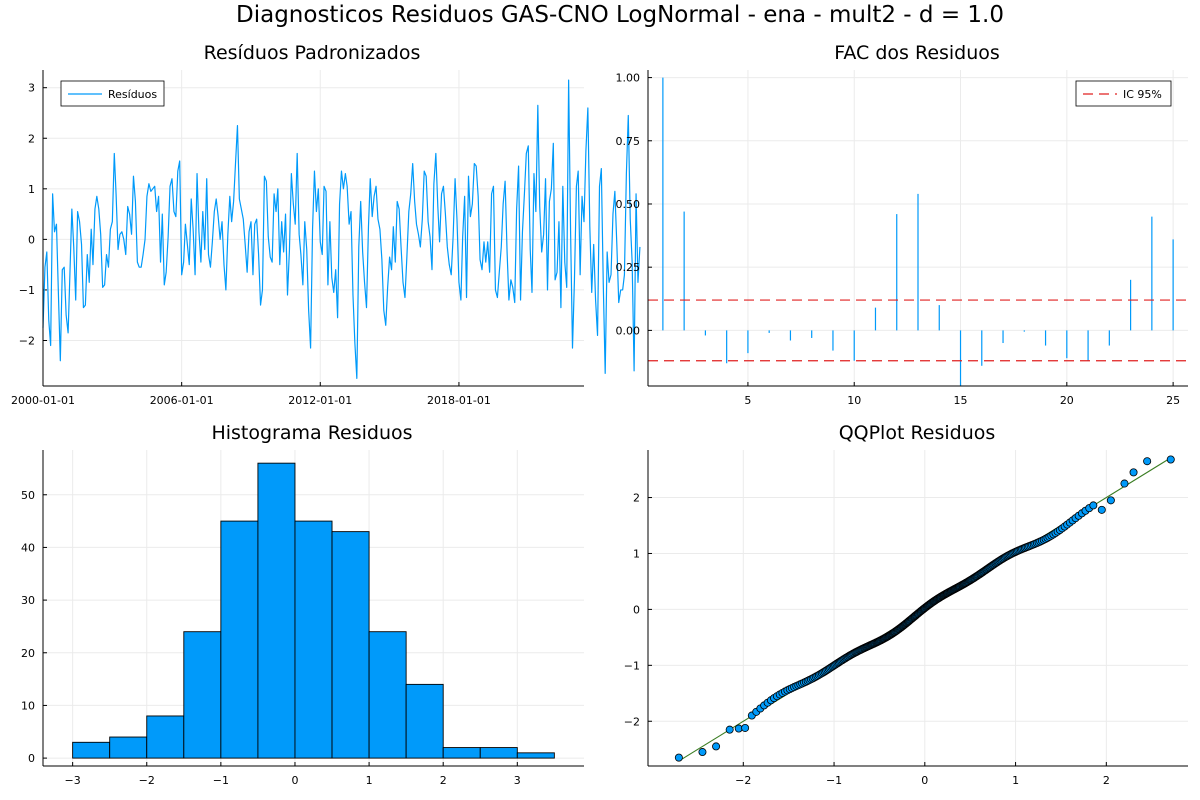  Describe the element at coordinates (28, 653) in the screenshot. I see `y-tick-label: 20` at that location.